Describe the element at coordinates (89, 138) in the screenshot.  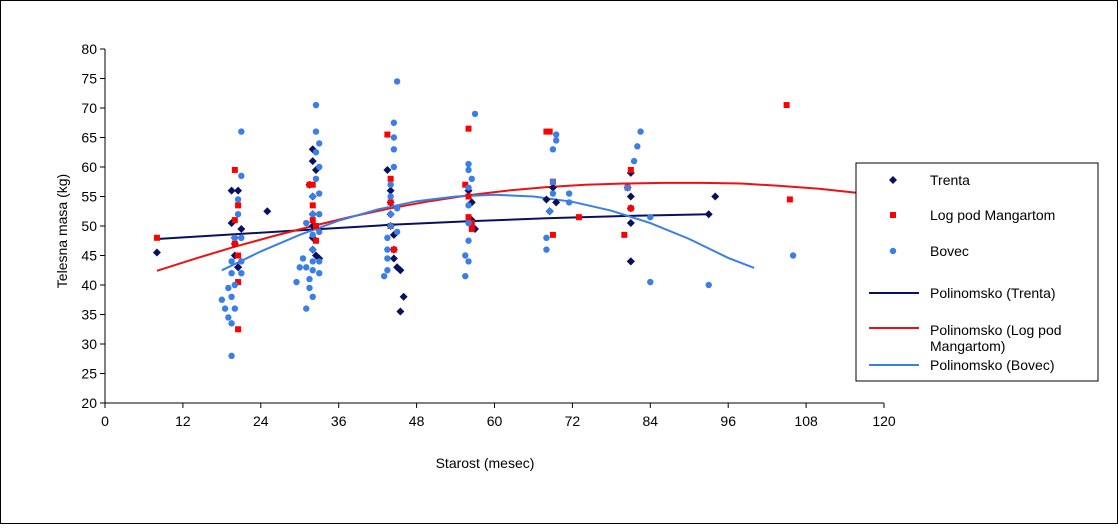
I see `y-tick-label: 65` at that location.